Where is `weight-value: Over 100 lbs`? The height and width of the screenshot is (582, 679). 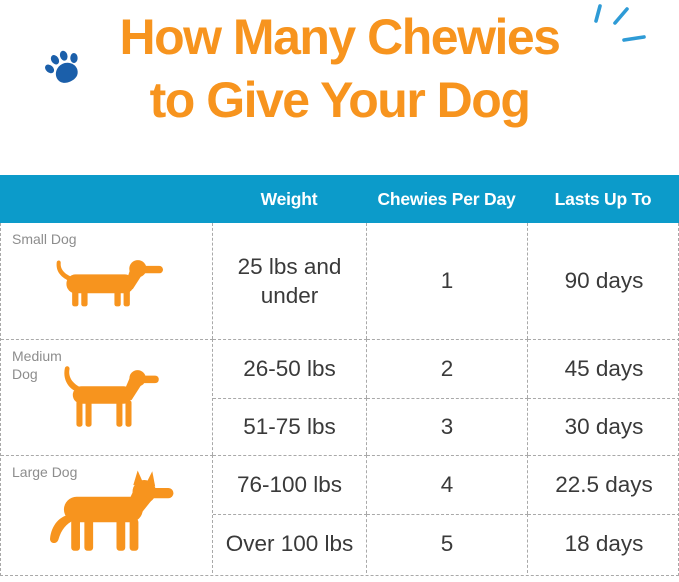 weight-value: Over 100 lbs is located at coordinates (289, 544).